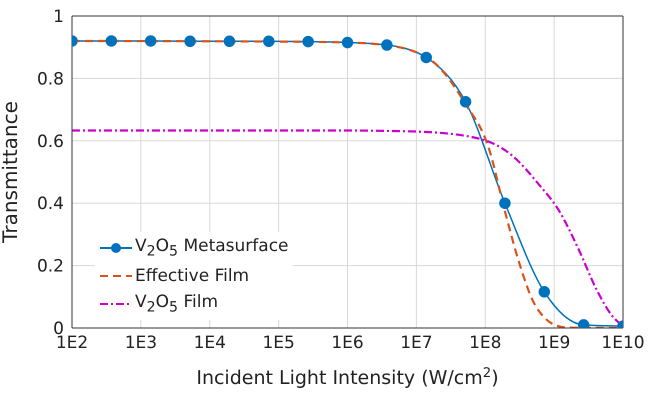 The height and width of the screenshot is (400, 648). I want to click on y-tick-label: 0.4, so click(50, 204).